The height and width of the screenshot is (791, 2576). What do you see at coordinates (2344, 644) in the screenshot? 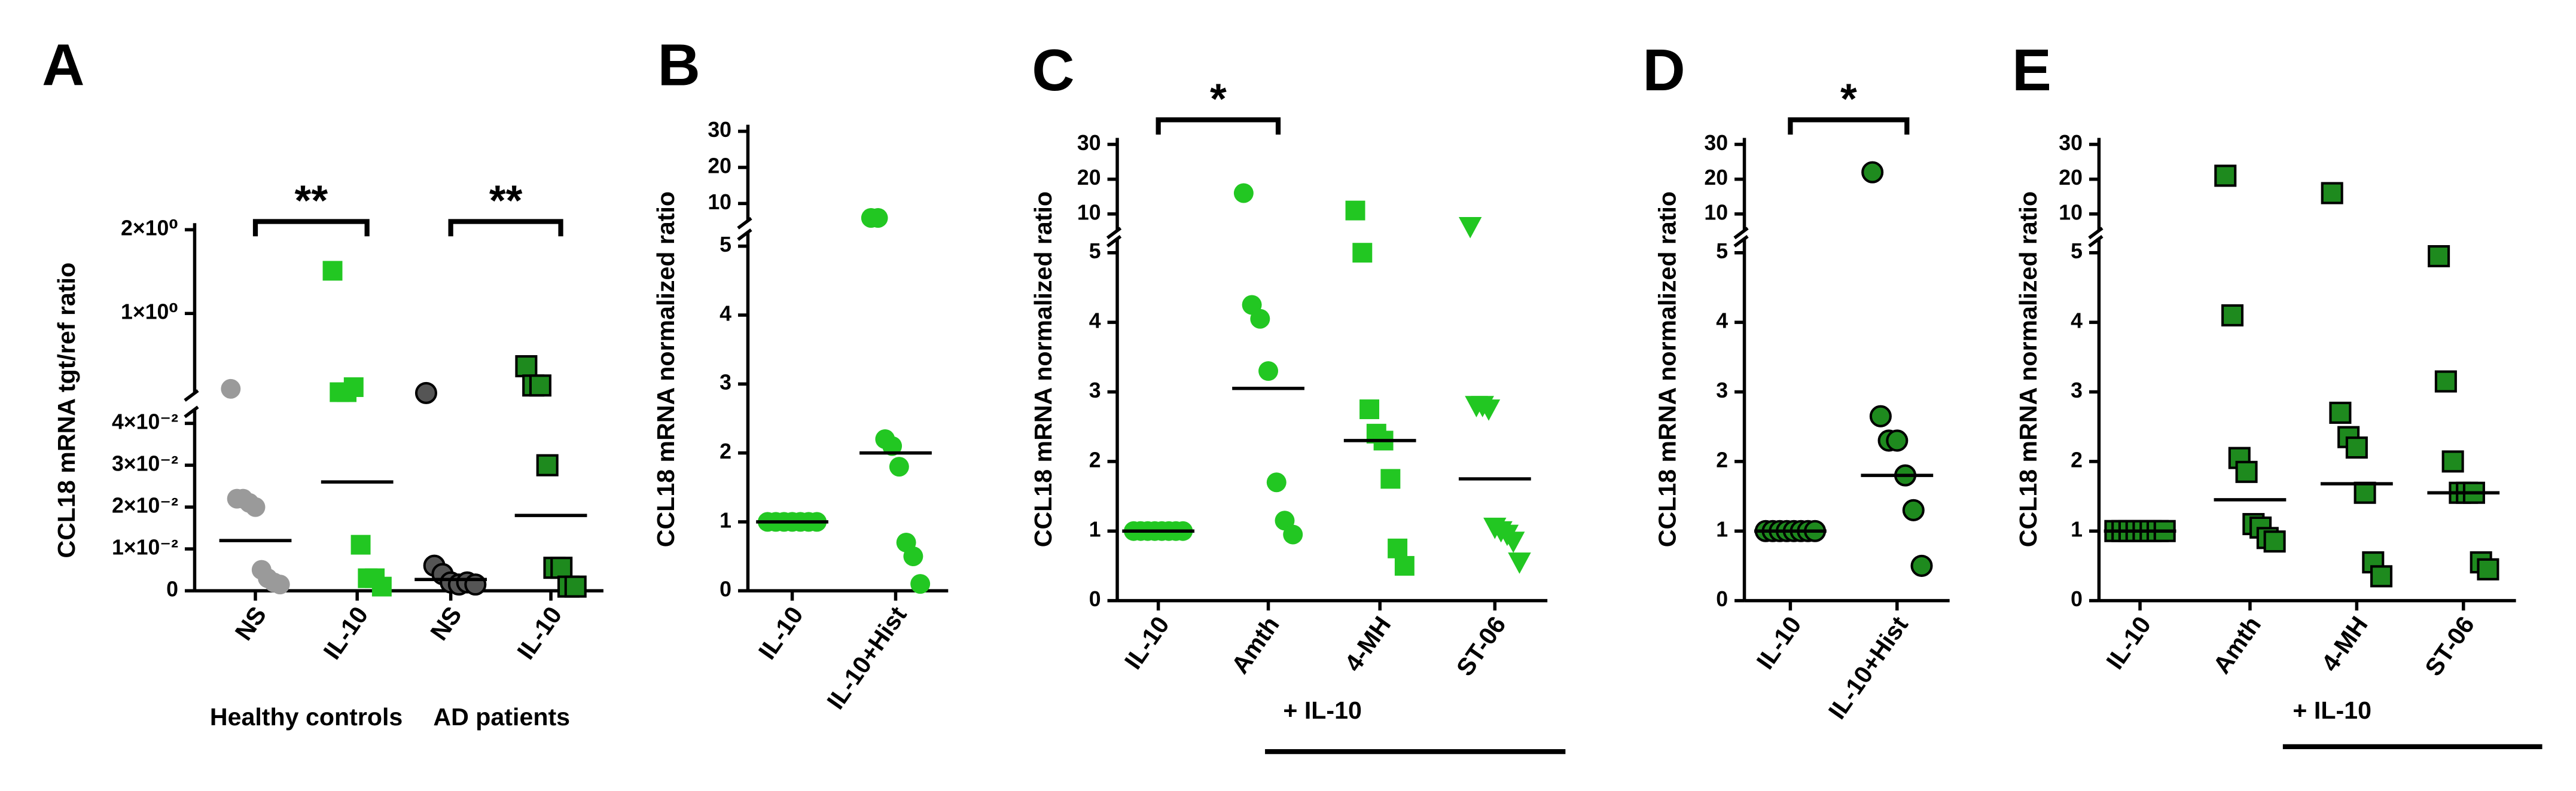
I see `x-tick-label: 4-MH` at bounding box center [2344, 644].